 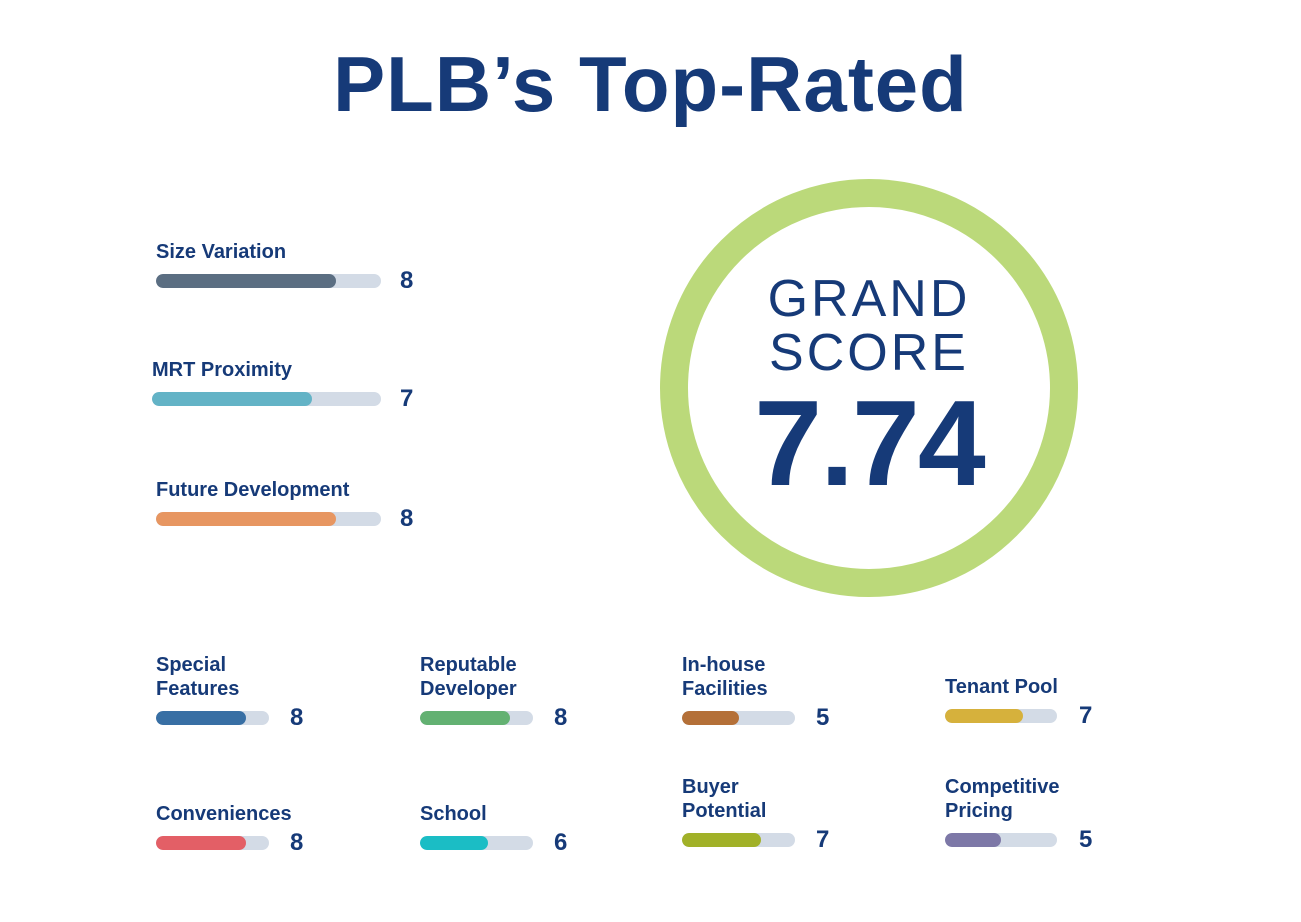 What do you see at coordinates (724, 799) in the screenshot?
I see `metric-label: Buyer Potential` at bounding box center [724, 799].